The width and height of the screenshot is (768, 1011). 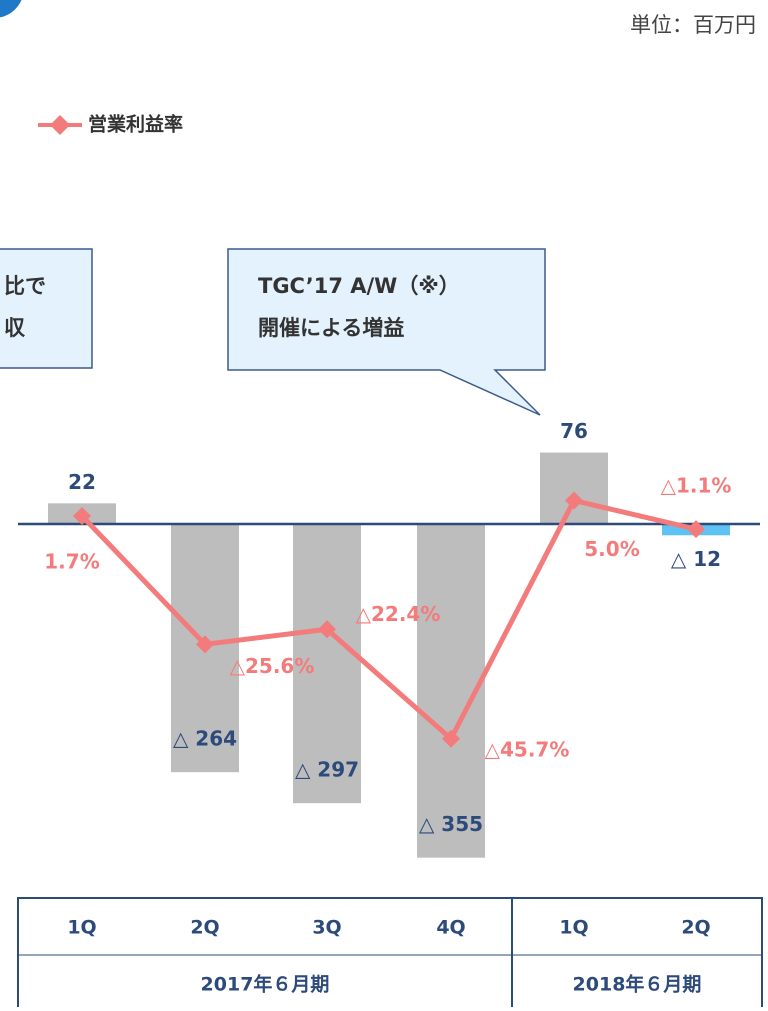 What do you see at coordinates (331, 328) in the screenshot?
I see `annotation-text: 開催による増益` at bounding box center [331, 328].